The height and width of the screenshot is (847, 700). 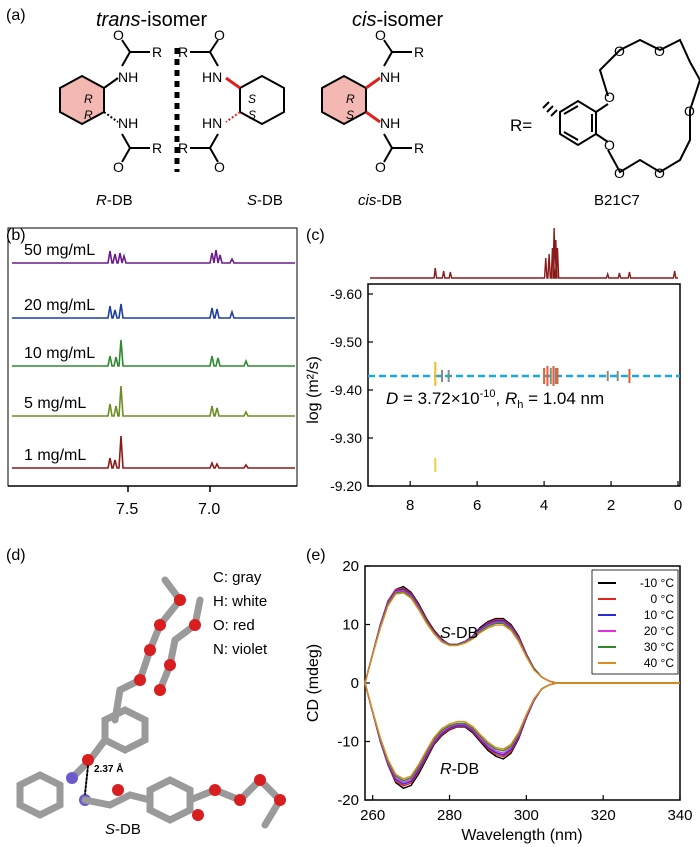 I want to click on dosy-projection-trace, so click(x=524, y=253).